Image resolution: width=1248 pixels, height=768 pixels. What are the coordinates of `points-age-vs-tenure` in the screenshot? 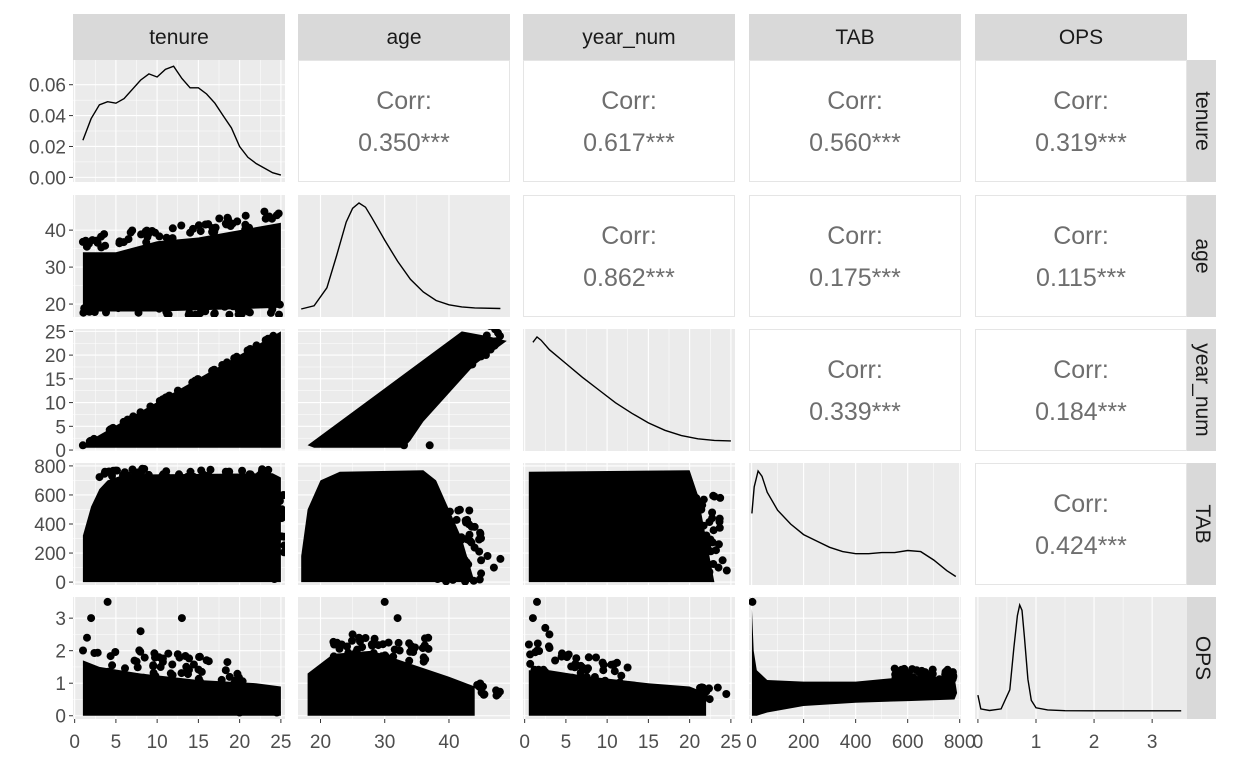 It's located at (181, 262).